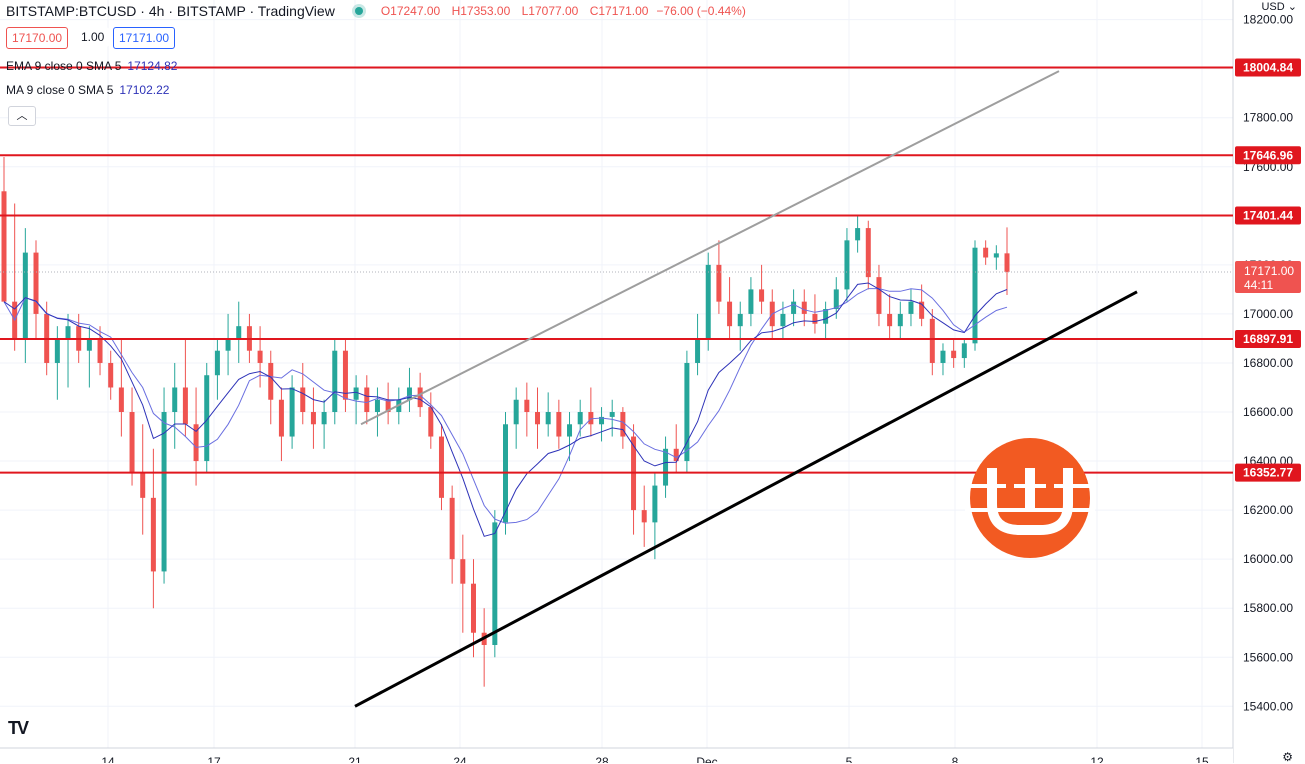 The width and height of the screenshot is (1305, 764). What do you see at coordinates (91, 66) in the screenshot?
I see `ema-indicator-legend: EMA 9 close 0 SMA 5 17124.82` at bounding box center [91, 66].